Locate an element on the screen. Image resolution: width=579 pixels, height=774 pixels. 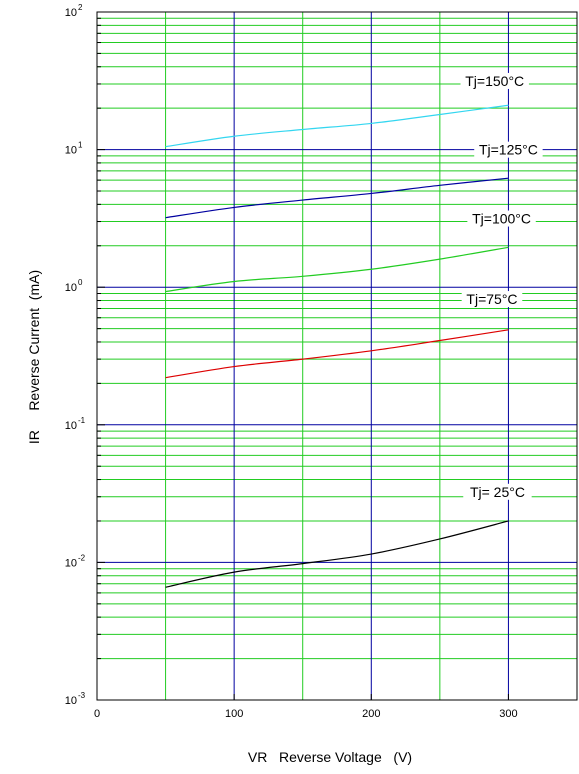
y-tick-exponent: -2 is located at coordinates (82, 557).